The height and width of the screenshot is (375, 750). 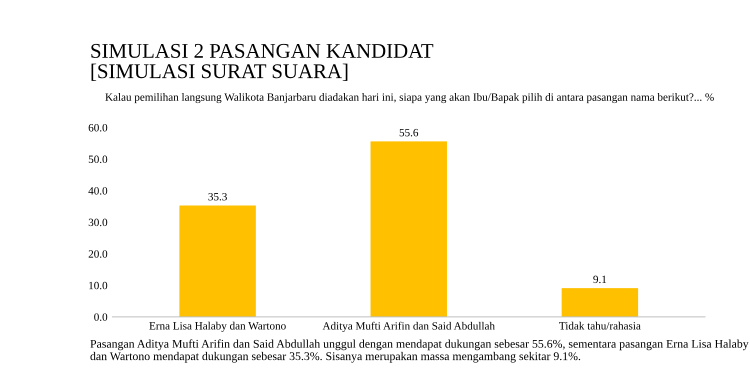 What do you see at coordinates (408, 327) in the screenshot?
I see `x-tick-label: Aditya Mufti Arifin dan Said Abdullah` at bounding box center [408, 327].